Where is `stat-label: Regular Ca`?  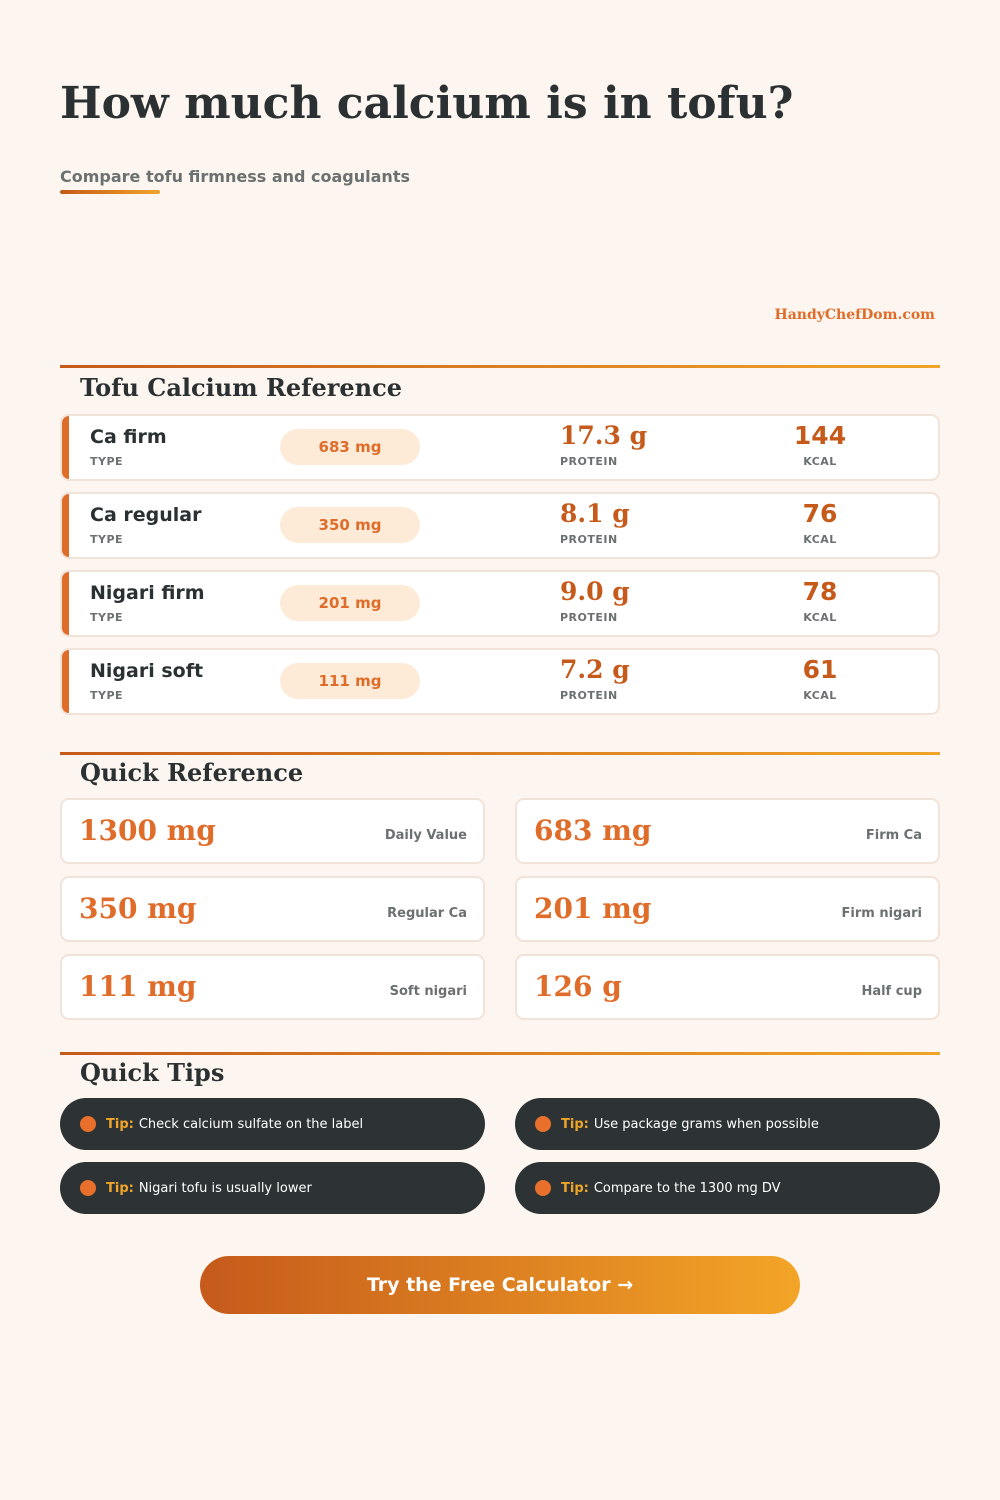
stat-label: Regular Ca is located at coordinates (427, 913).